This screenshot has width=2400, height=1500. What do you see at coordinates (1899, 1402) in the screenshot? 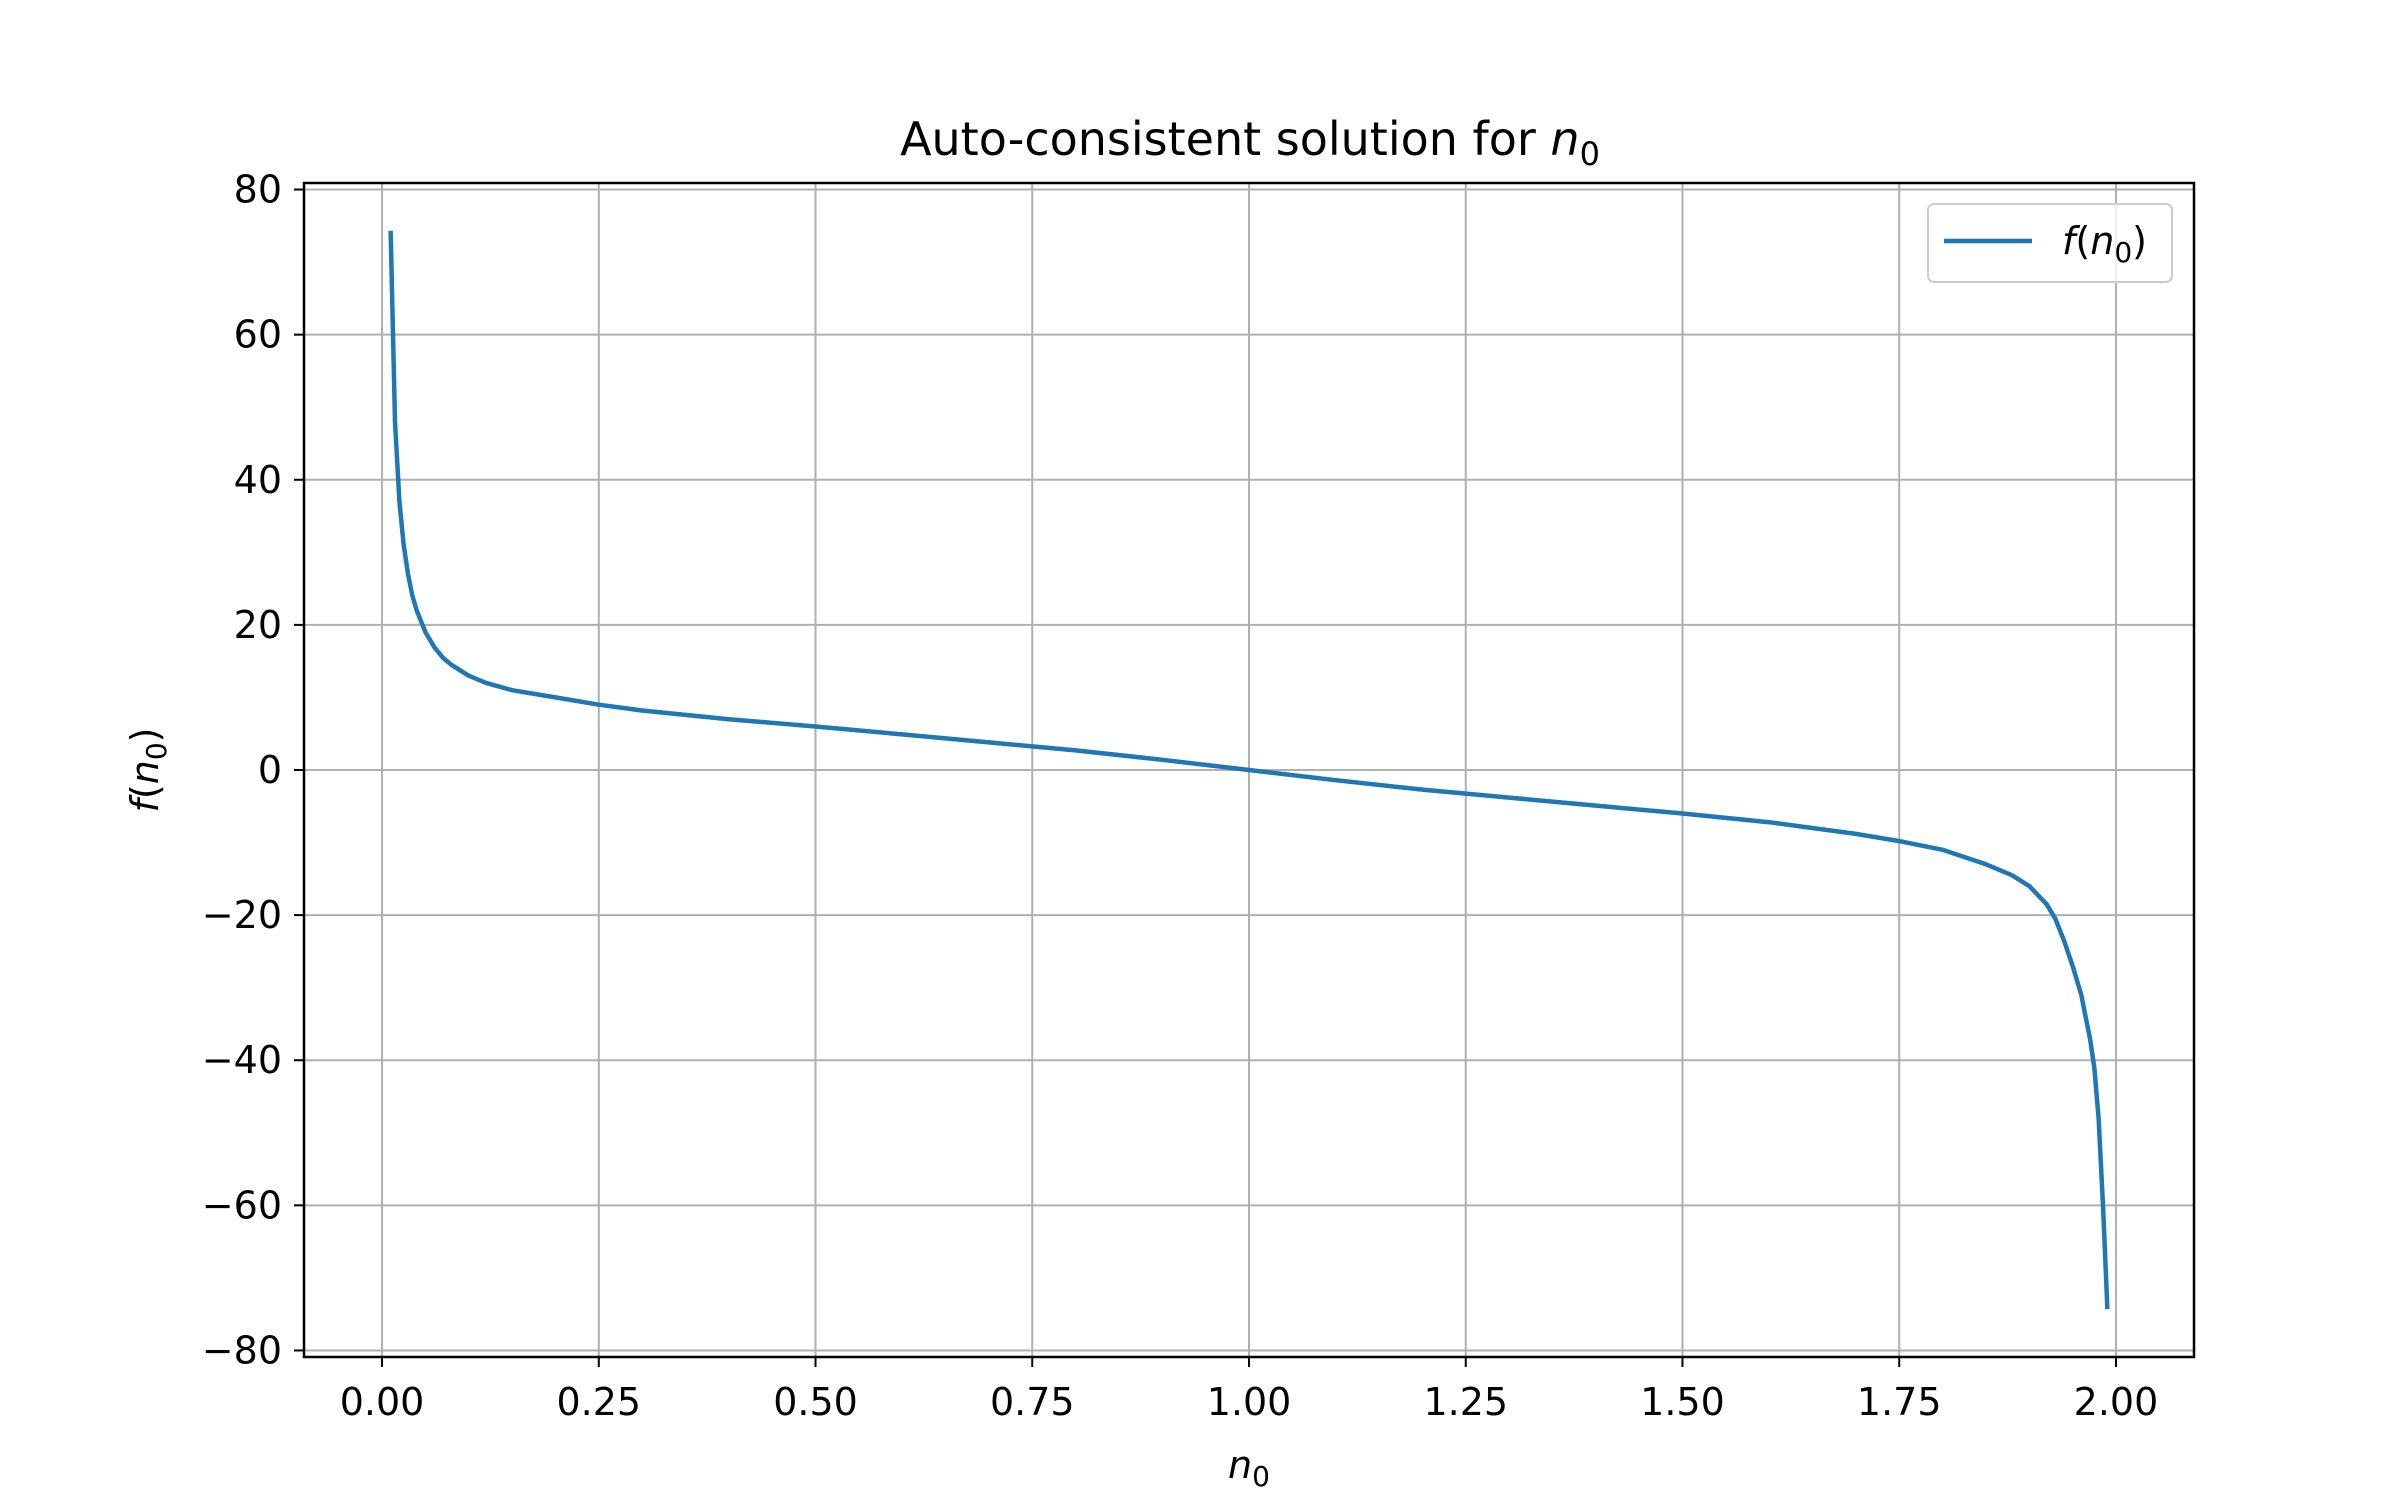
I see `x-tick-label: 1.75` at bounding box center [1899, 1402].